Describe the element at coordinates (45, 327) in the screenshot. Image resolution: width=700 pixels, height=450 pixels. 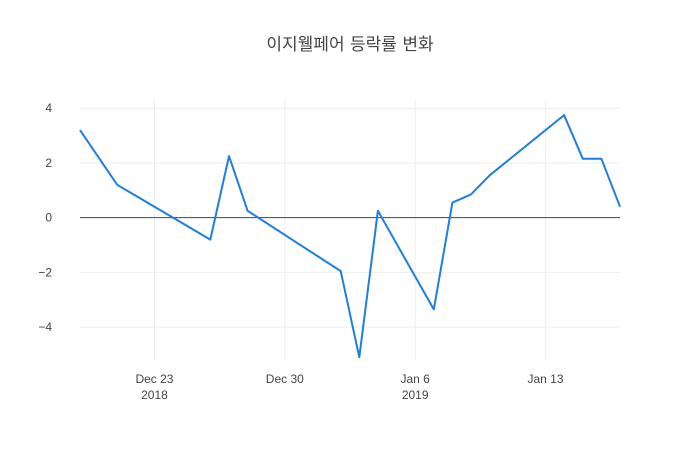
I see `y-tick-label: −4` at that location.